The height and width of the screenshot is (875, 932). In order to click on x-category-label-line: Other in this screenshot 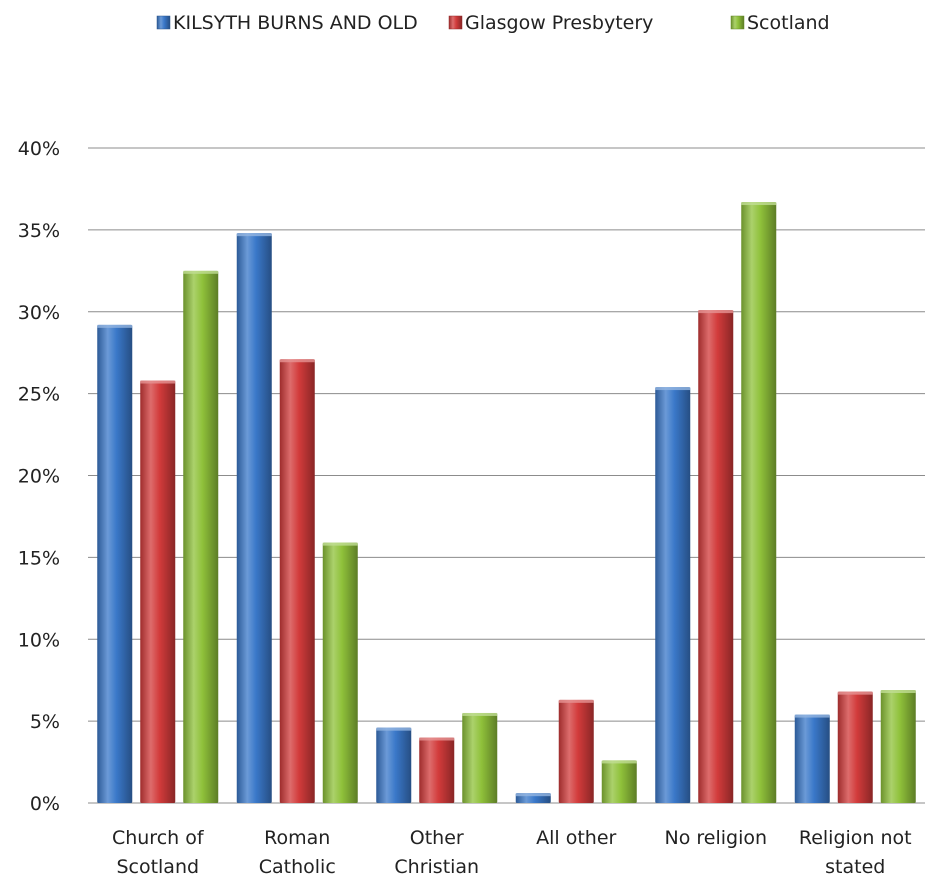, I will do `click(437, 838)`.